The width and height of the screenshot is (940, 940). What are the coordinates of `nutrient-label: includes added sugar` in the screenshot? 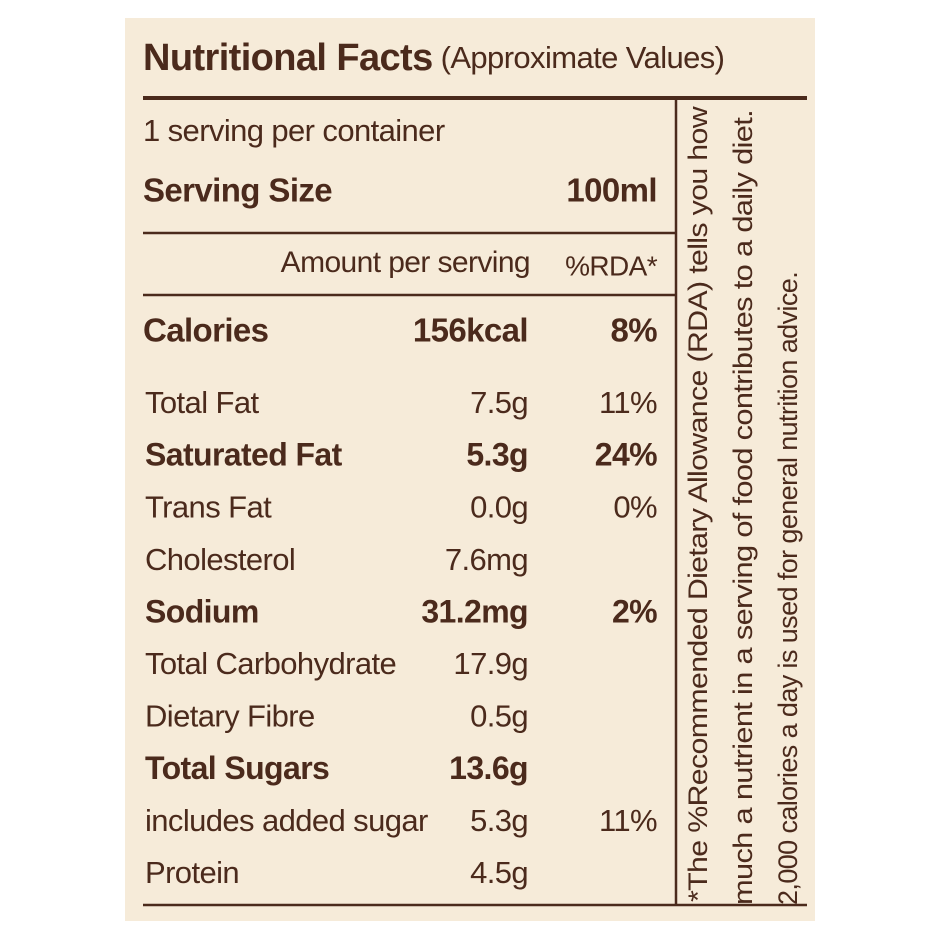 It's located at (286, 820).